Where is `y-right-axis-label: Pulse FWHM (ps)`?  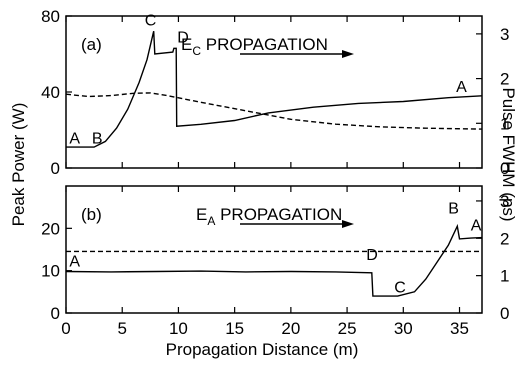
y-right-axis-label: Pulse FWHM (ps) is located at coordinates (508, 154).